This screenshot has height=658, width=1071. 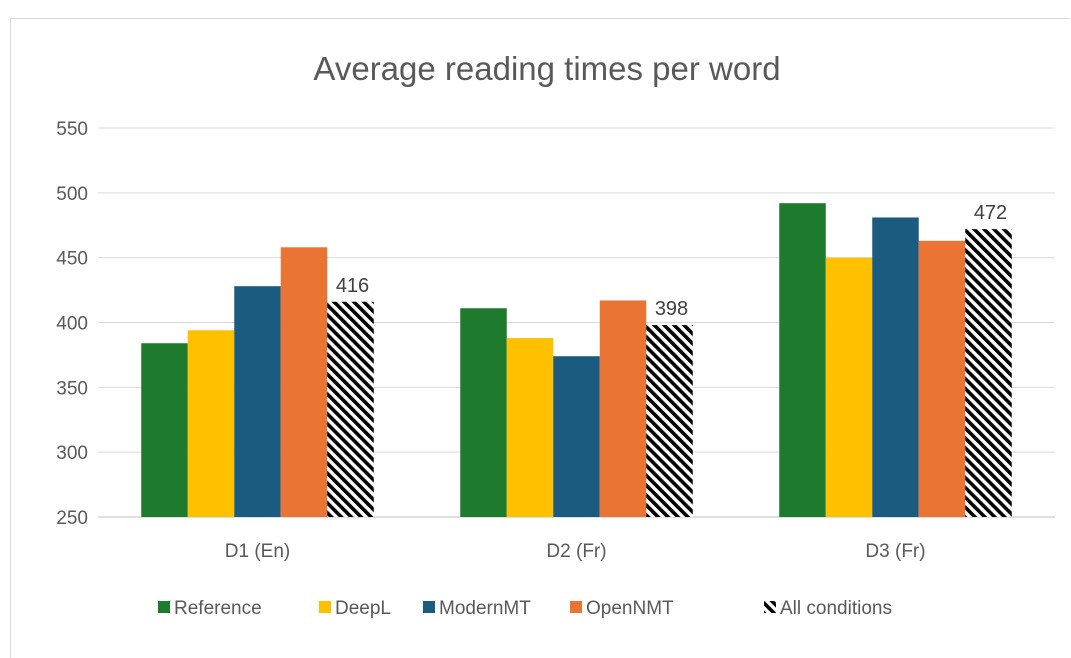 What do you see at coordinates (72, 194) in the screenshot?
I see `y-tick-label: 500` at bounding box center [72, 194].